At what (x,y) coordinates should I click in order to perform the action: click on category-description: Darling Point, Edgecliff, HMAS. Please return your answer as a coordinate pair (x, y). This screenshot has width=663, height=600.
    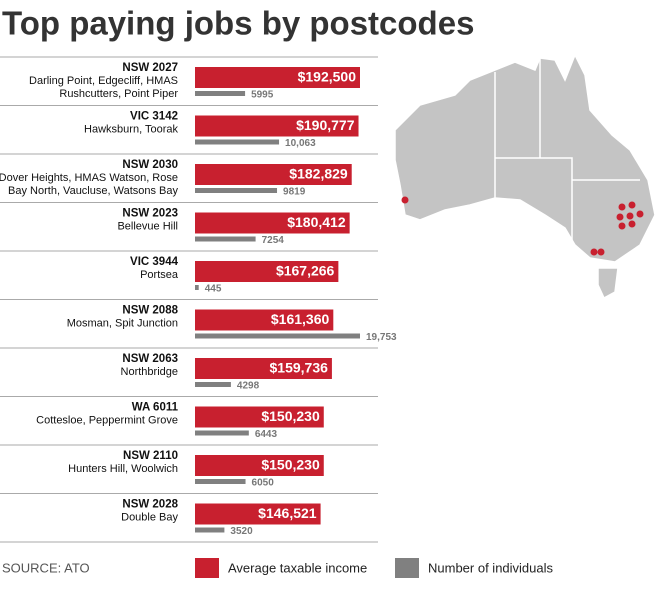
    Looking at the image, I should click on (103, 81).